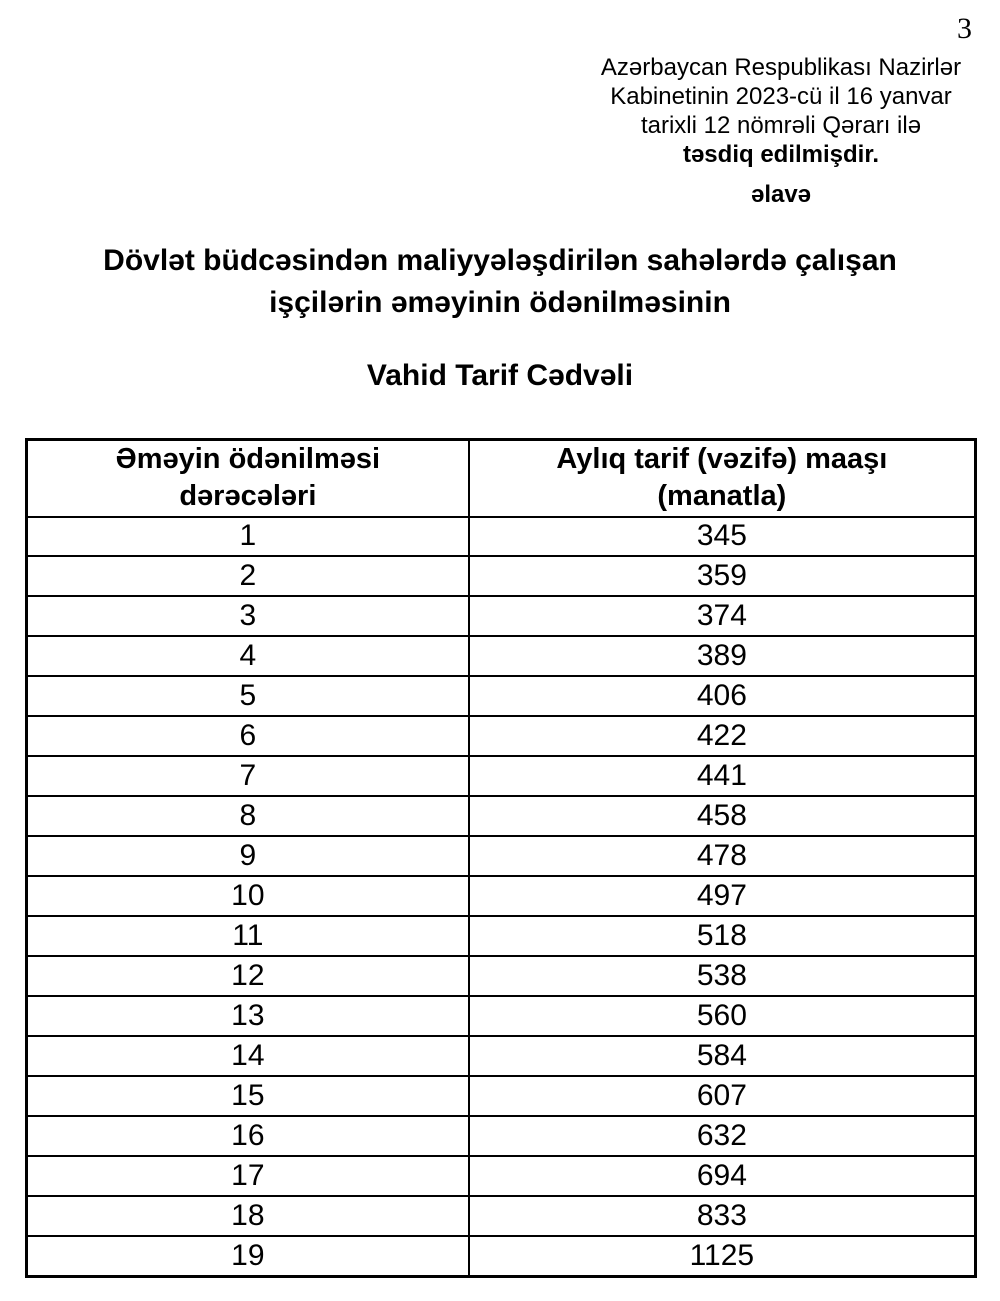 This screenshot has height=1301, width=1000. What do you see at coordinates (722, 696) in the screenshot?
I see `salary-cell: 406` at bounding box center [722, 696].